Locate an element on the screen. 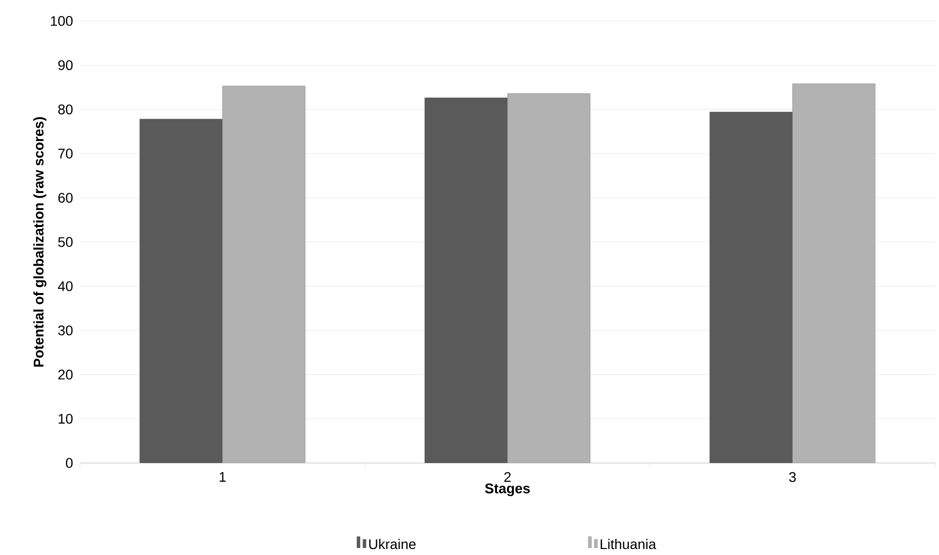 Image resolution: width=939 pixels, height=555 pixels. y-tick-label: 60 is located at coordinates (65, 197).